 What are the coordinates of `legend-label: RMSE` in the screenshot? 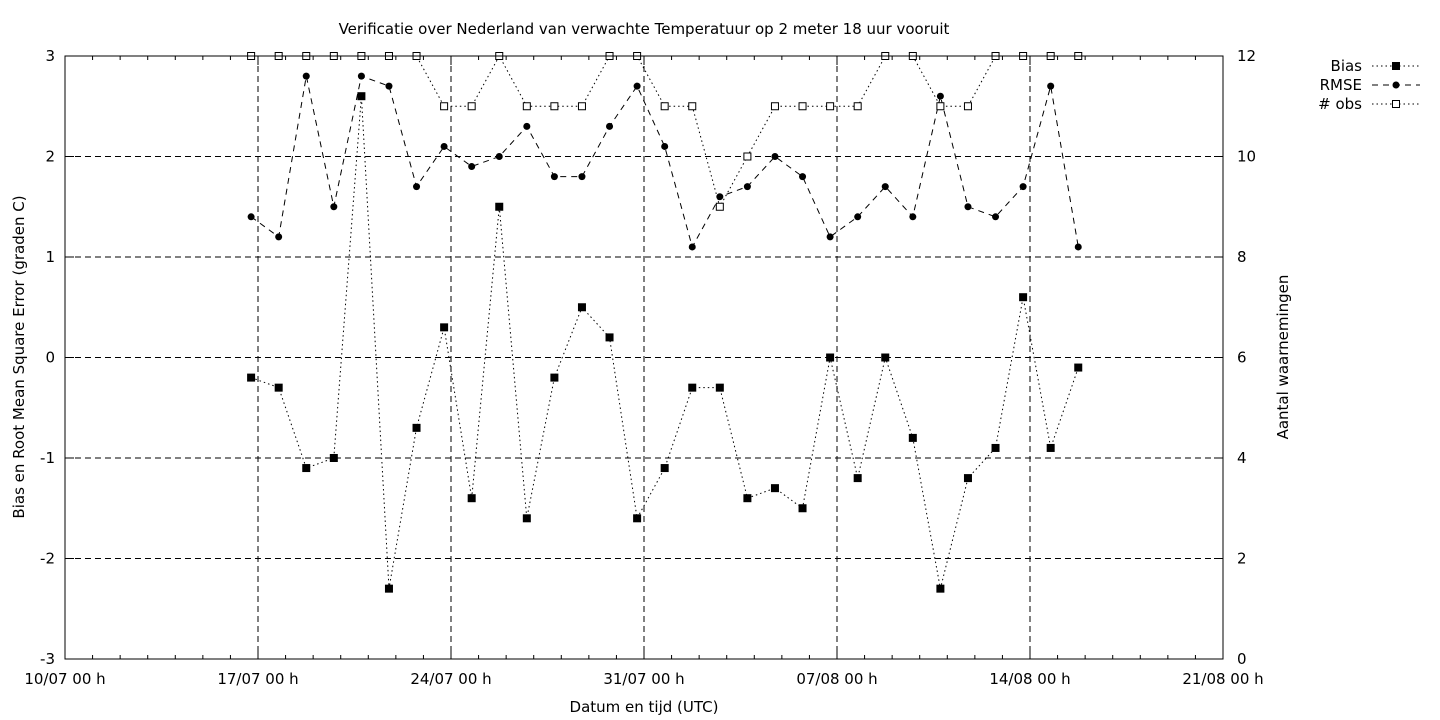 It's located at (1341, 85).